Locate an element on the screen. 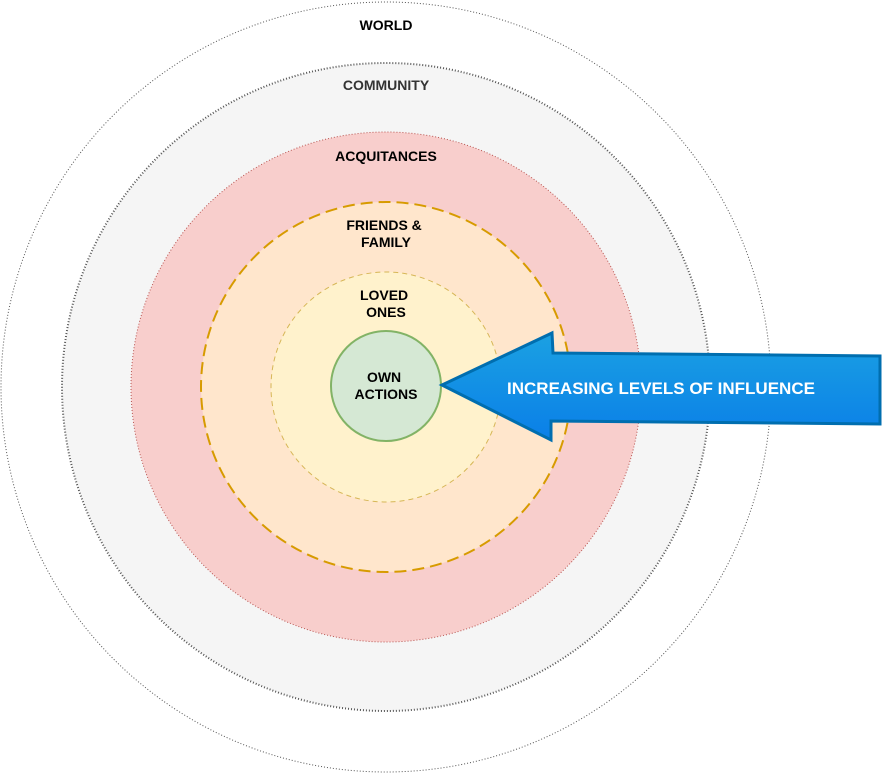  label-loved-ones: LOVED ONES is located at coordinates (386, 303).